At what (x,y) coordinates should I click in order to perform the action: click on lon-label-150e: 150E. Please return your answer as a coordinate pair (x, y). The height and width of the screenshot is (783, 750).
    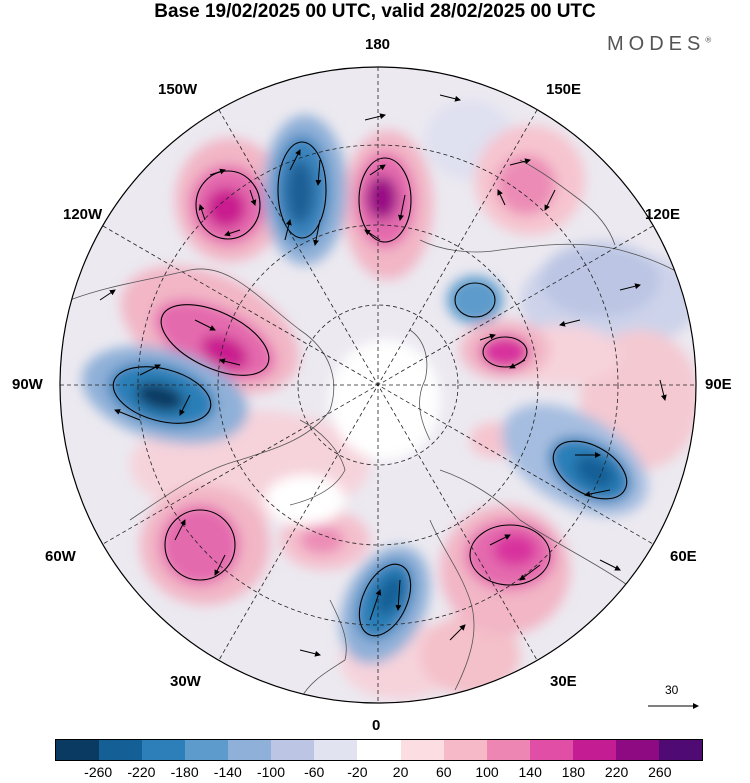
    Looking at the image, I should click on (564, 89).